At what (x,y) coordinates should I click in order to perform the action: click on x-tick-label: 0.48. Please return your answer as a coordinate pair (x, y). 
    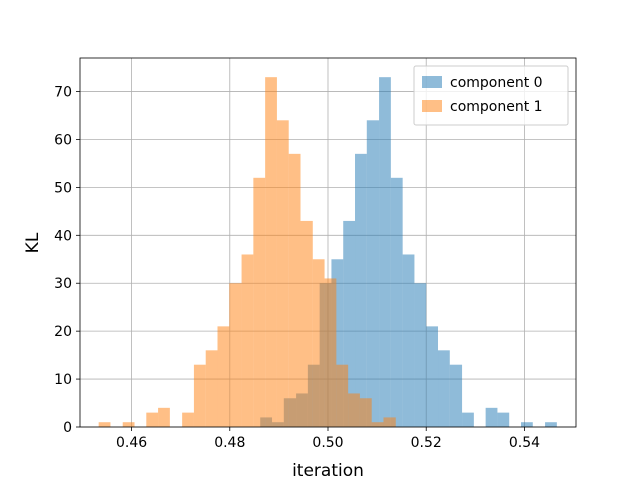
    Looking at the image, I should click on (229, 443).